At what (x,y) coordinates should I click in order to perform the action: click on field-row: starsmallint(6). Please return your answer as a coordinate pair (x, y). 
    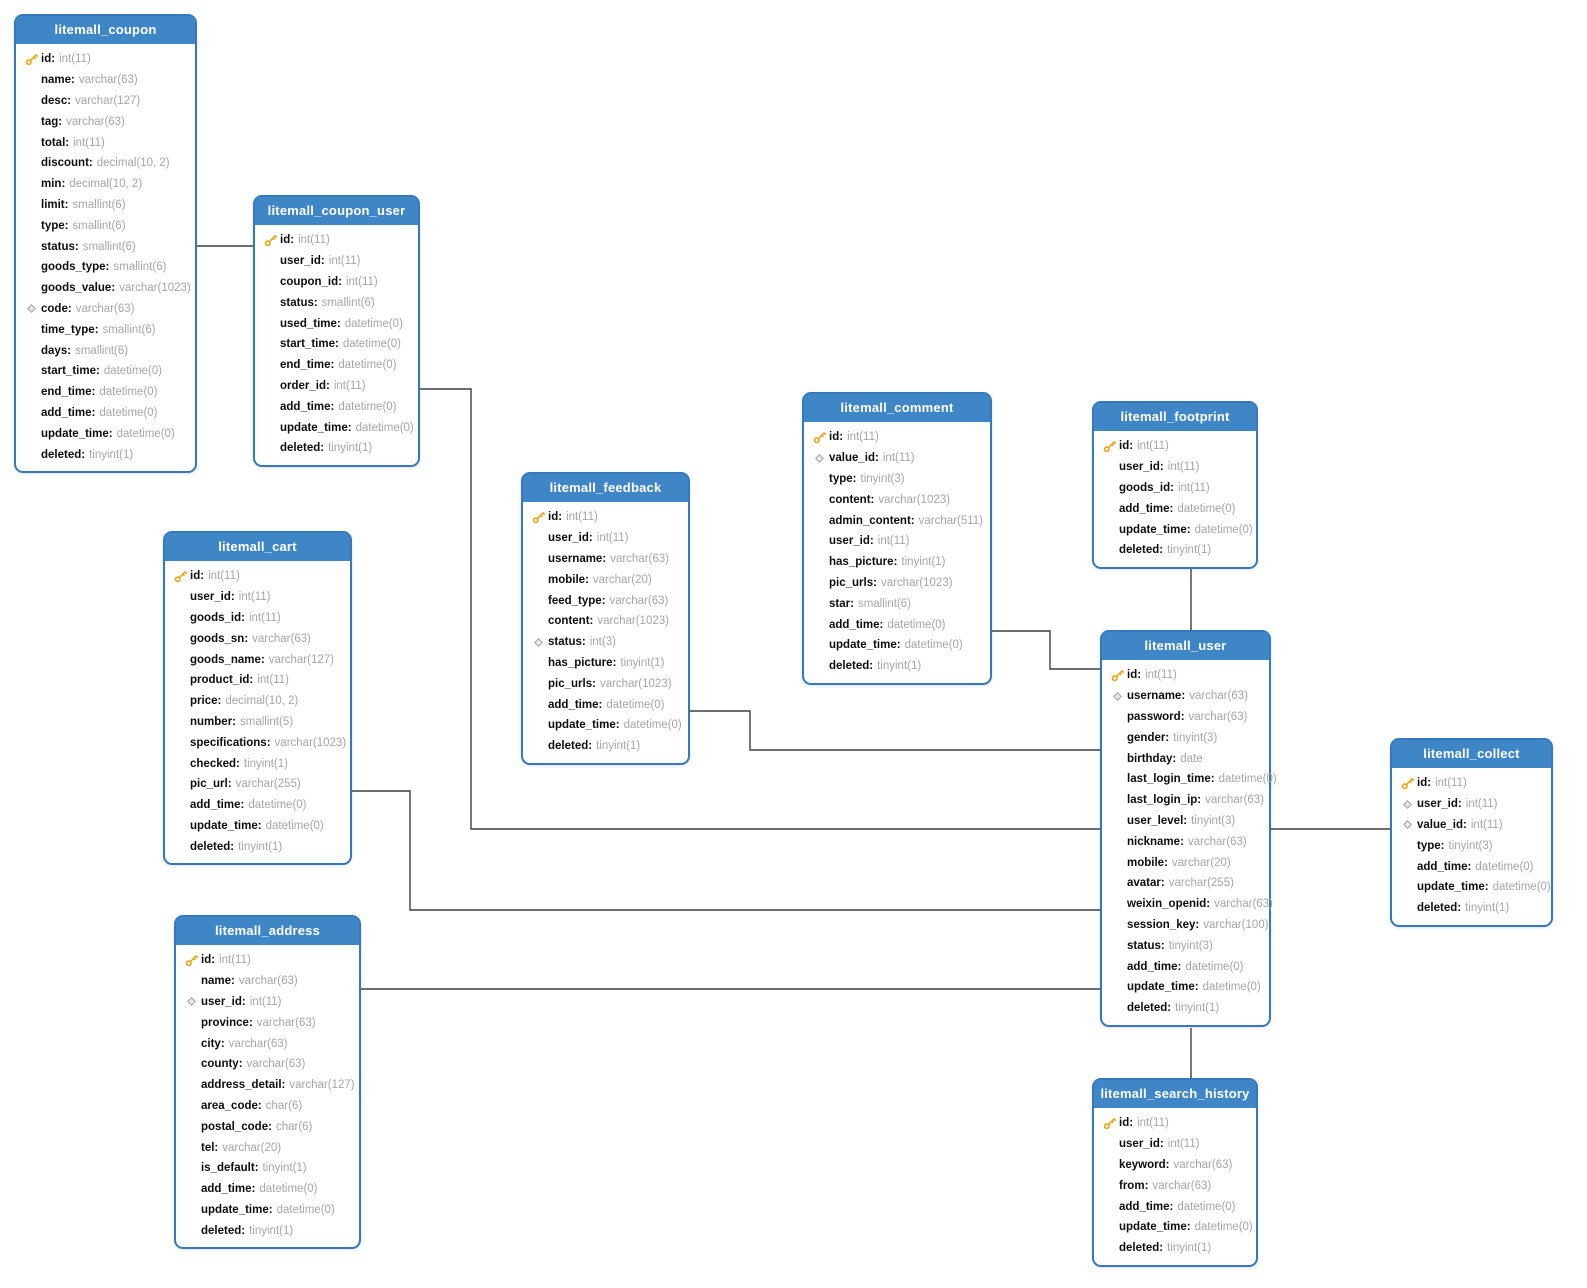
    Looking at the image, I should click on (896, 603).